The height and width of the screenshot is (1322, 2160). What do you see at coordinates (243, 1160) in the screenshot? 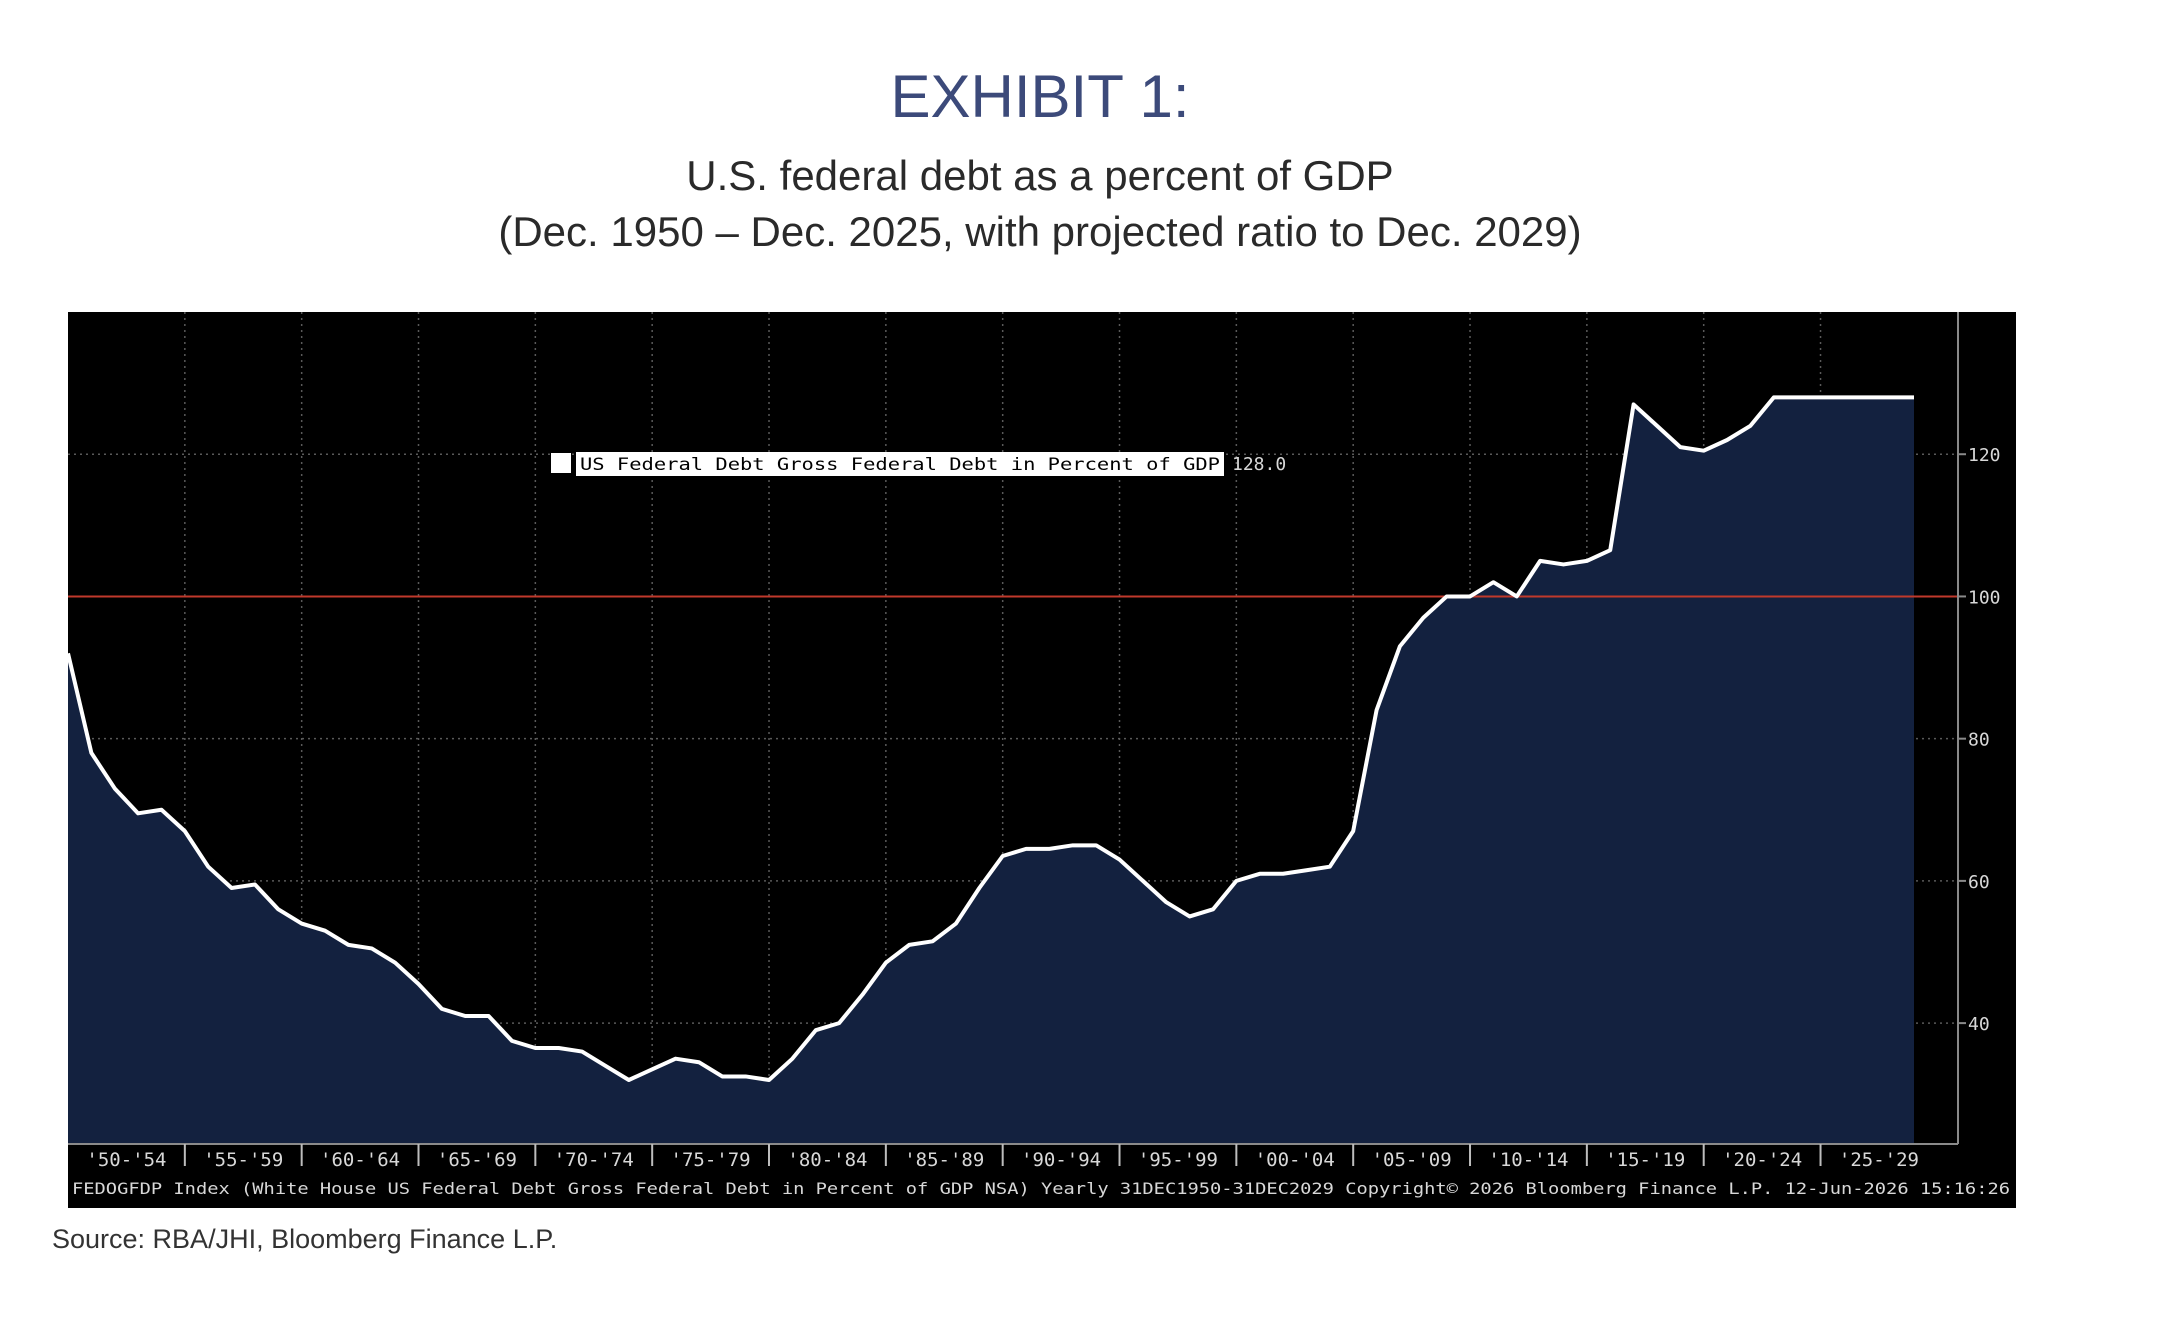
I see `x-tick-label: '55-'59` at bounding box center [243, 1160].